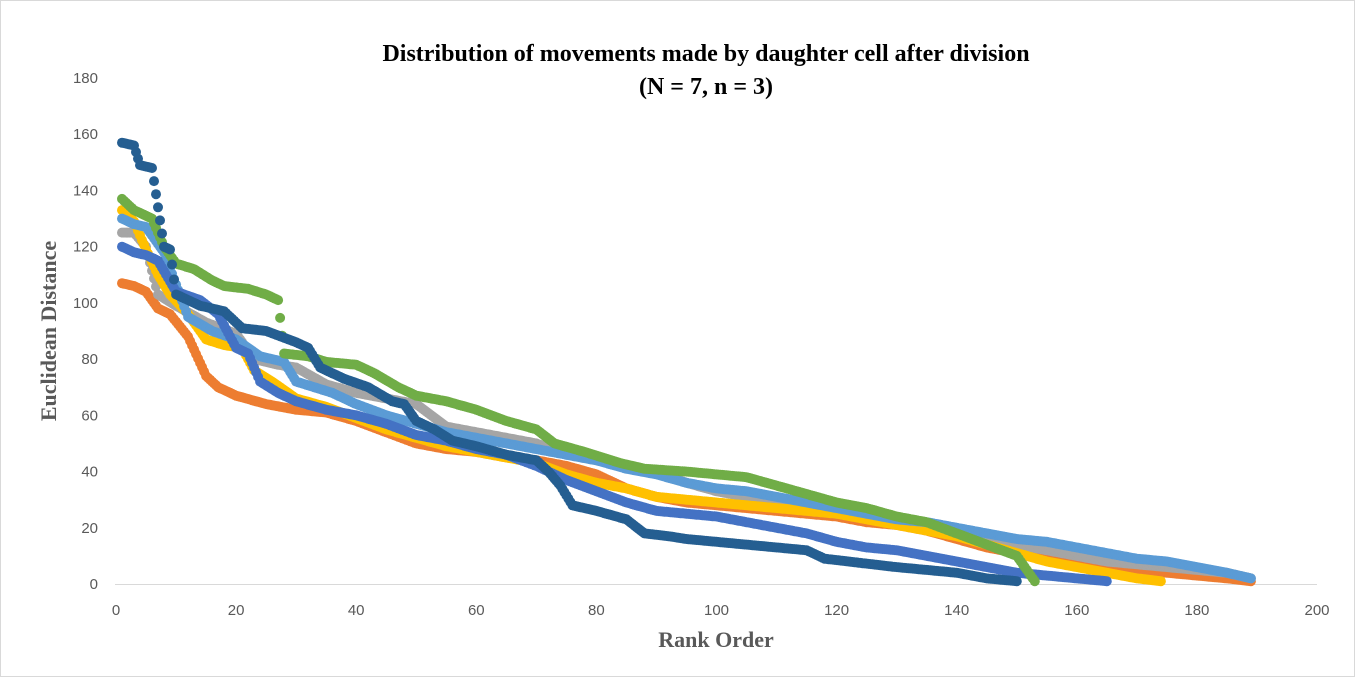 Image resolution: width=1355 pixels, height=678 pixels. What do you see at coordinates (85, 247) in the screenshot?
I see `y-tick-label: 120` at bounding box center [85, 247].